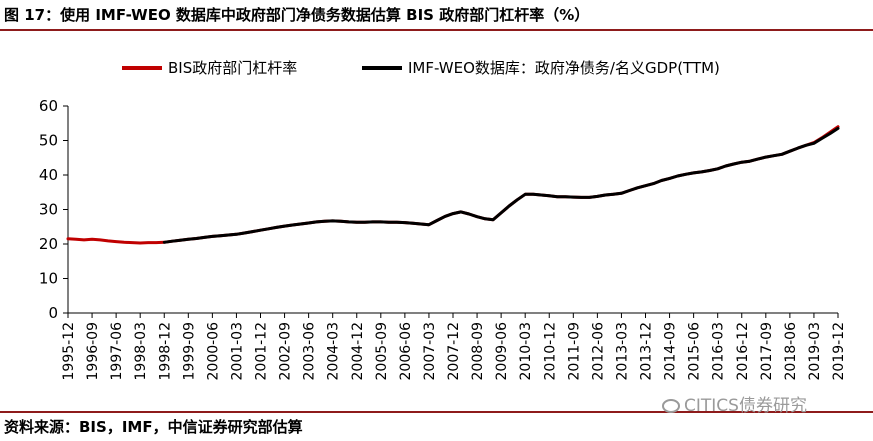 This screenshot has width=873, height=441. Describe the element at coordinates (165, 351) in the screenshot. I see `x-tick-label: 1998-12` at that location.